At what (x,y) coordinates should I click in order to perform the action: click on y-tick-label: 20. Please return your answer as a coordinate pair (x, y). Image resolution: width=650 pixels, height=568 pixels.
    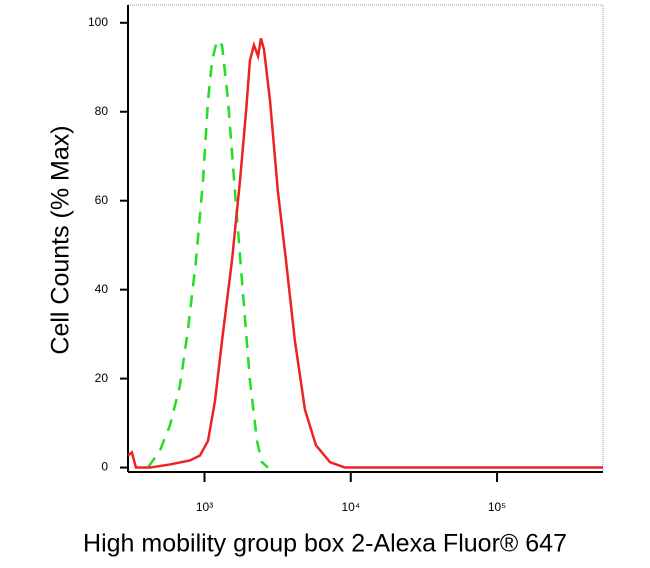
    Looking at the image, I should click on (102, 378).